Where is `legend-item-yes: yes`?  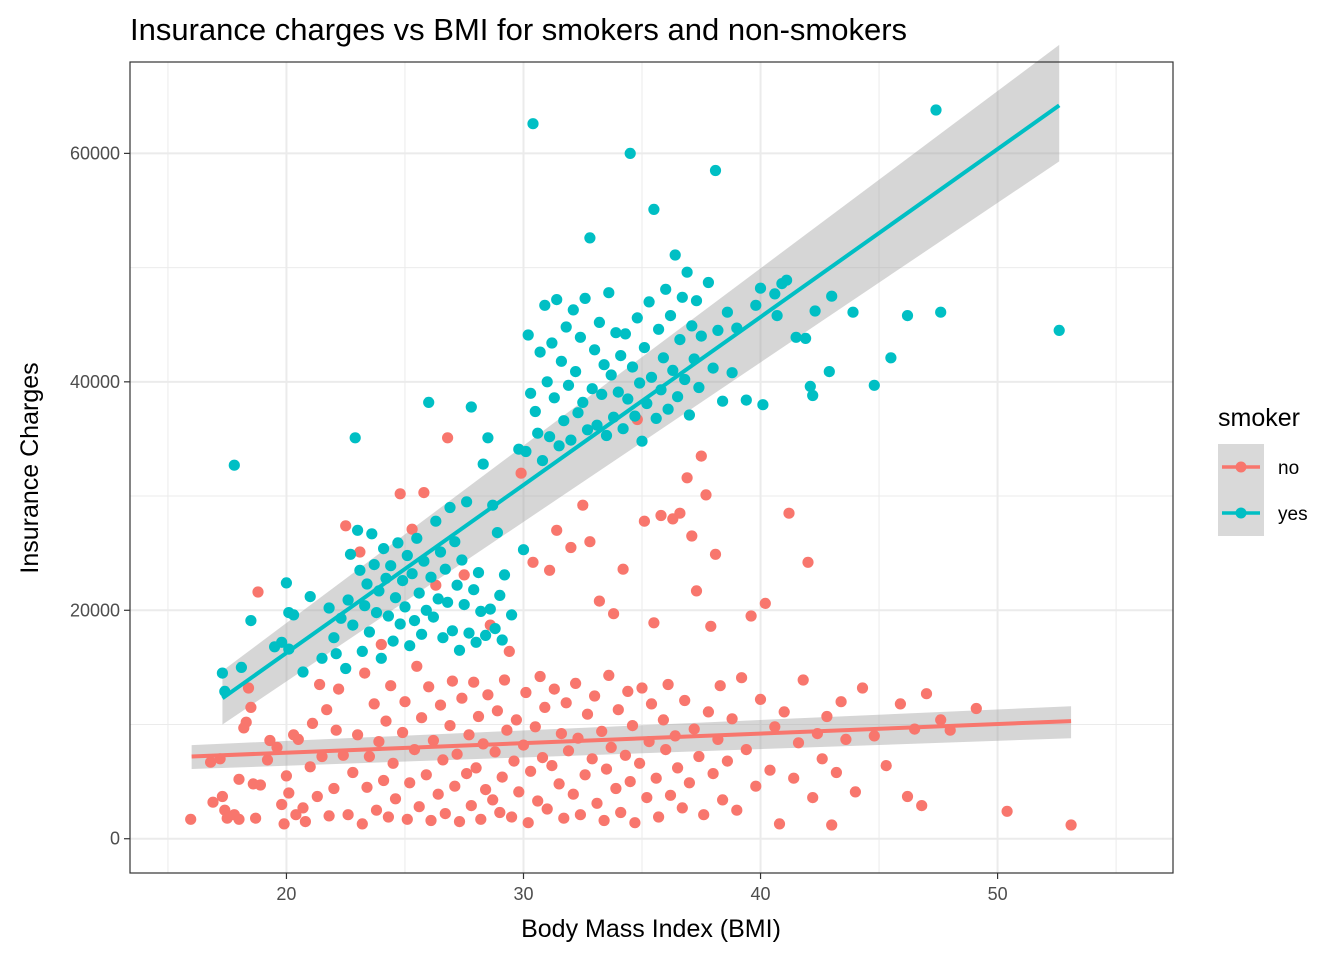 legend-item-yes: yes is located at coordinates (1263, 513).